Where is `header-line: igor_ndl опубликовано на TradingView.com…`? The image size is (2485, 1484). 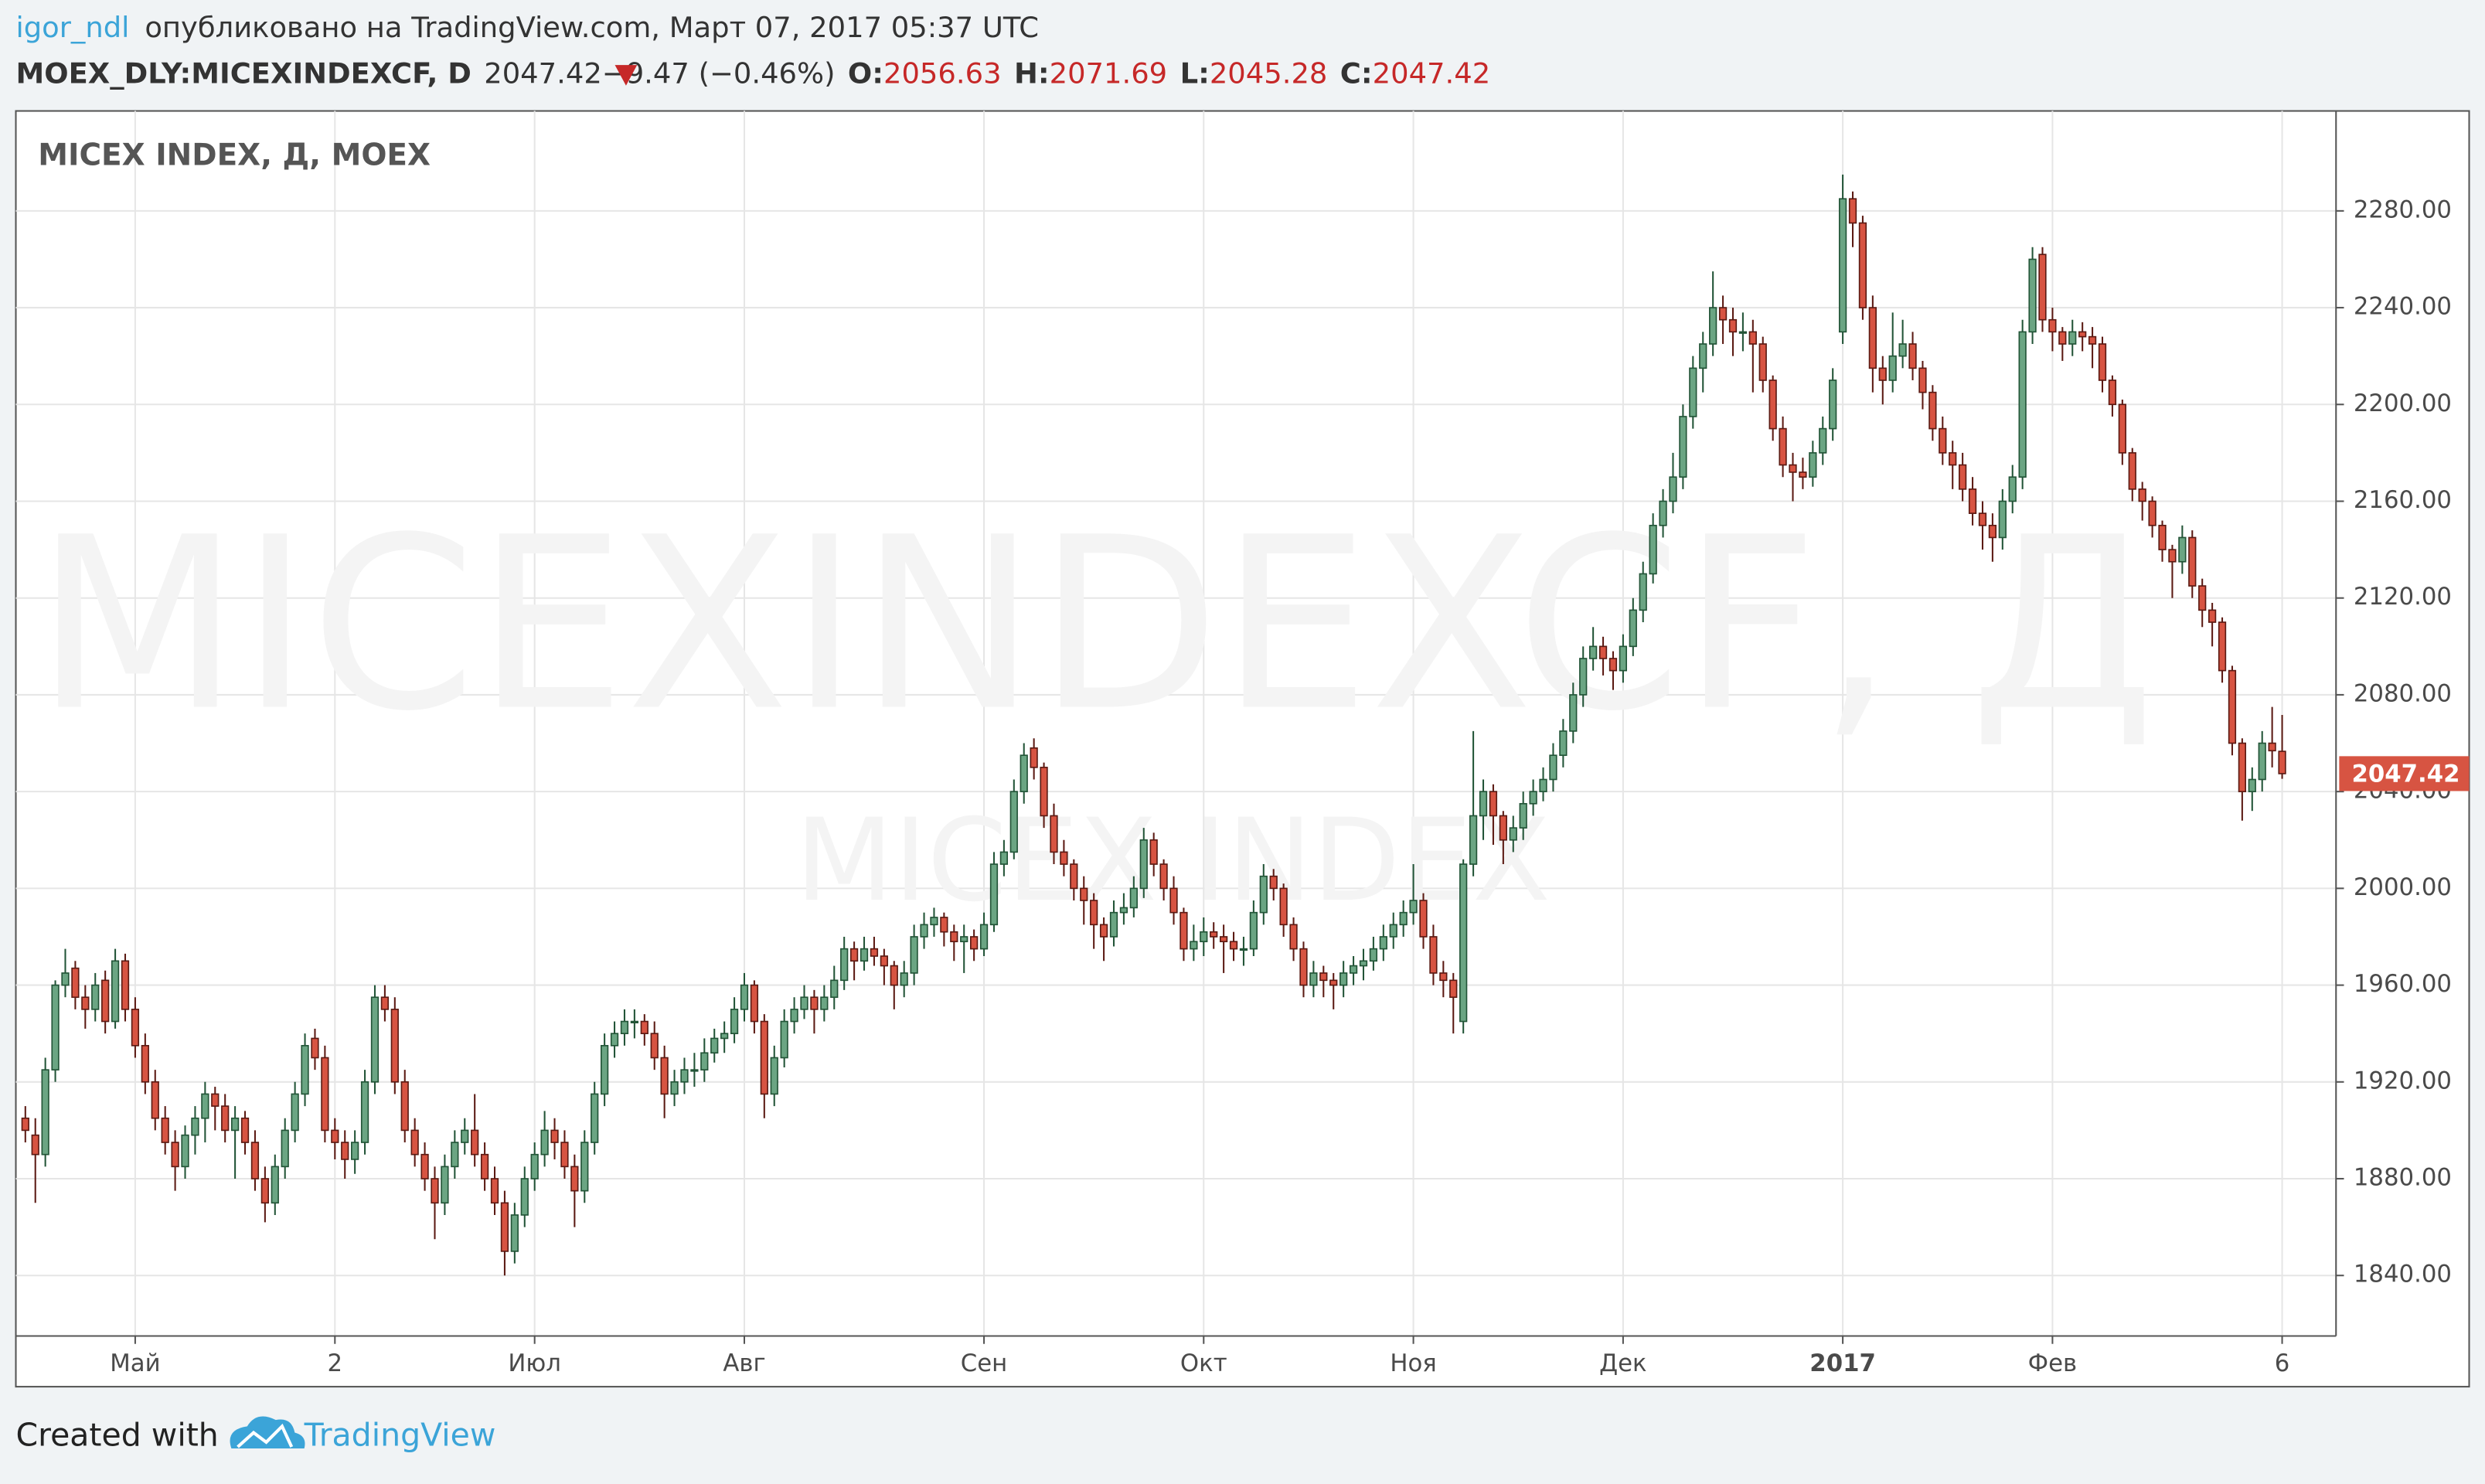 header-line: igor_ndl опубликовано на TradingView.com… is located at coordinates (527, 26).